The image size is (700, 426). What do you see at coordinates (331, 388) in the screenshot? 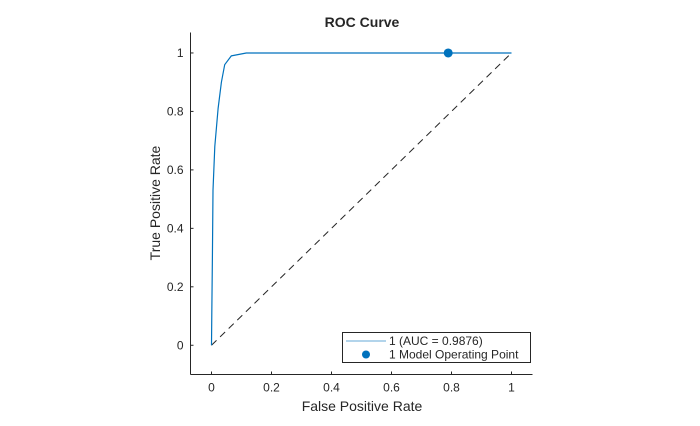
I see `x-tick-label: 0.4` at bounding box center [331, 388].